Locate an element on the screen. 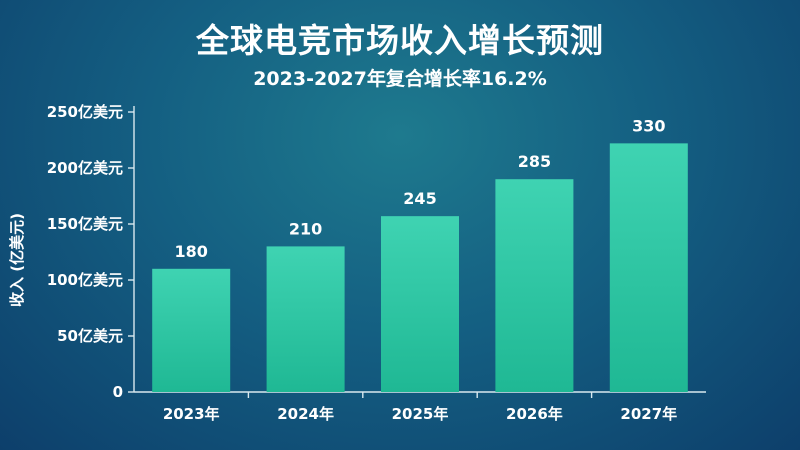 This screenshot has height=450, width=800. bar-value-label: 285 is located at coordinates (534, 161).